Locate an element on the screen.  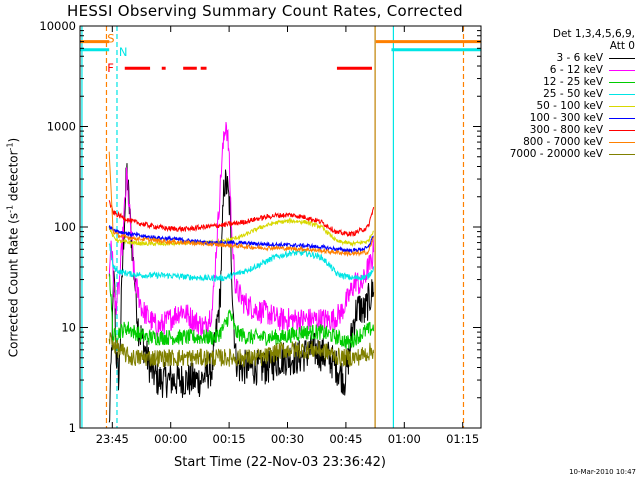
x-tick-label: 01:00 is located at coordinates (404, 439).